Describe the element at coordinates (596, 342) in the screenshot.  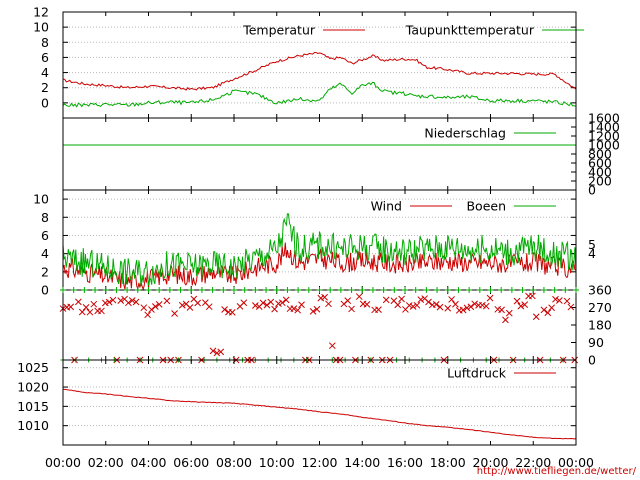
I see `y-tick-label-right: 90` at that location.